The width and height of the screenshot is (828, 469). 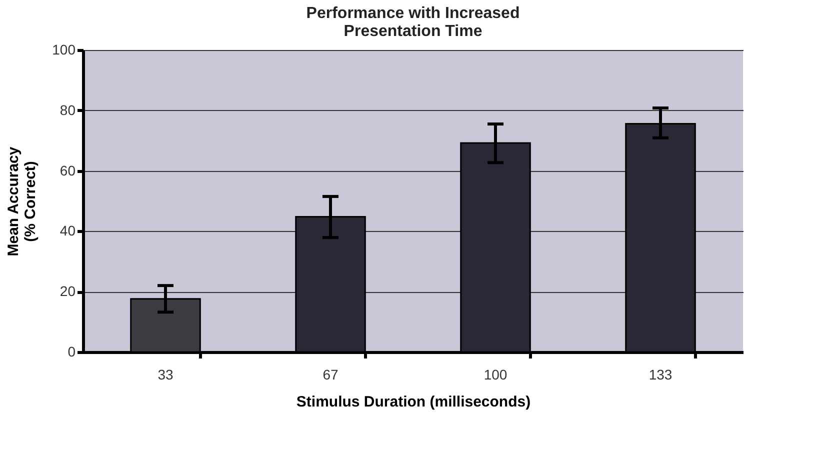 I want to click on x-axis-title: Stimulus Duration (milliseconds), so click(x=413, y=402).